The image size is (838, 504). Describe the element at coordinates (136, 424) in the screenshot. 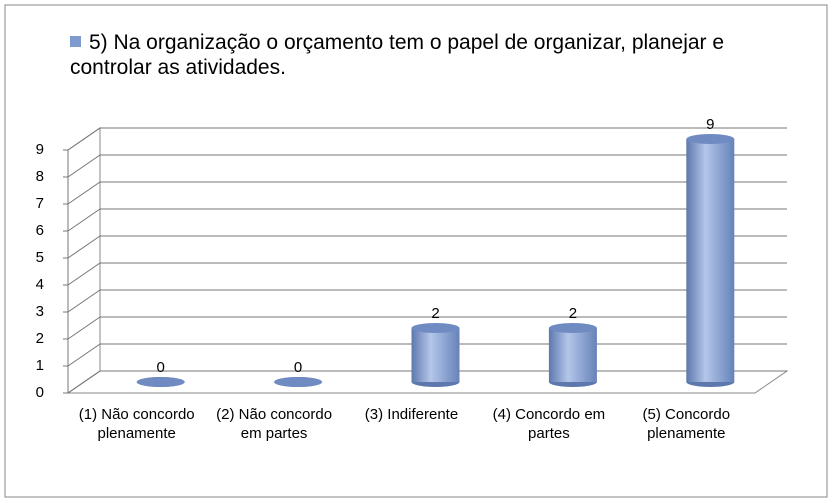

I see `x-tick-label: (1) Não concordo plenamente` at that location.